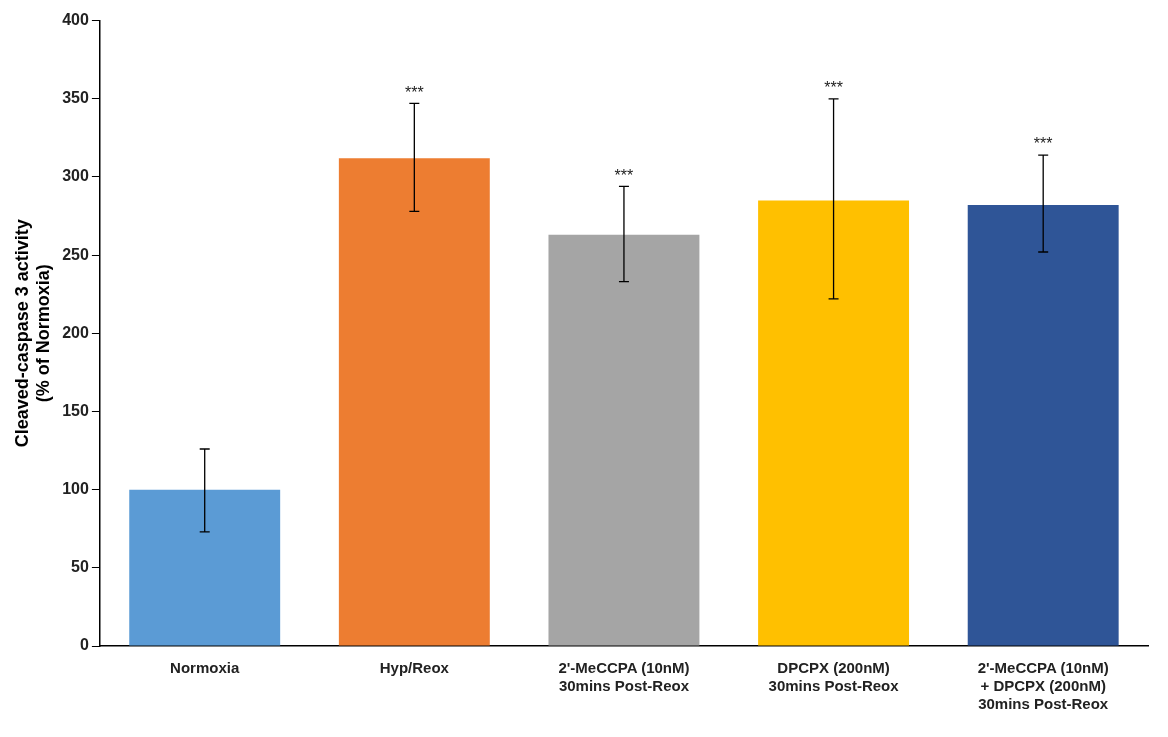 The width and height of the screenshot is (1168, 737). What do you see at coordinates (414, 668) in the screenshot?
I see `x-tick-label: Hyp/Reox` at bounding box center [414, 668].